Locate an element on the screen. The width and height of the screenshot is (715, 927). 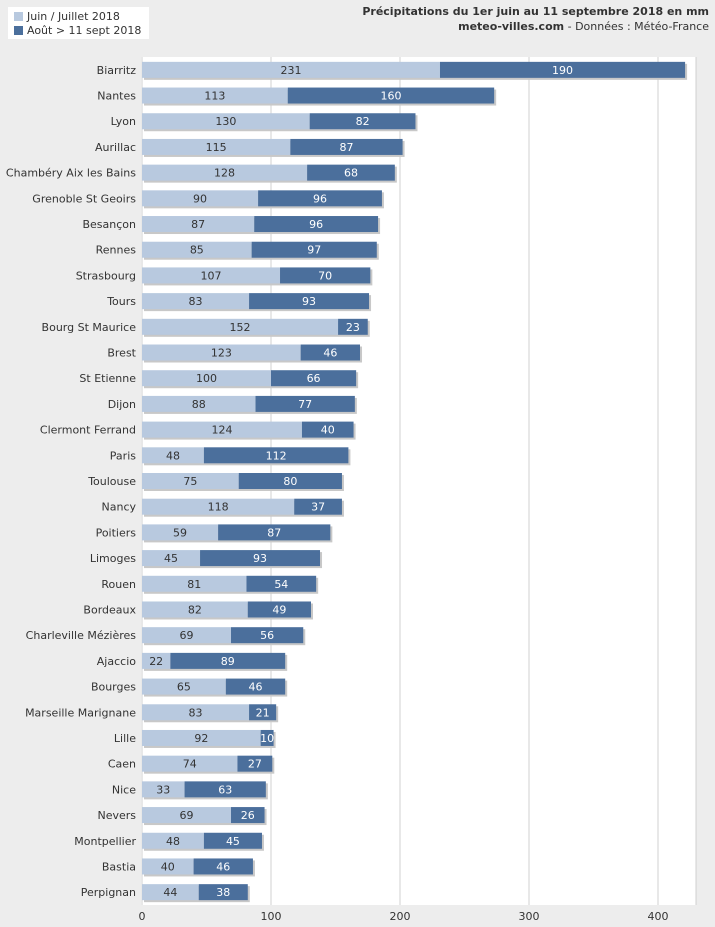
bar-label-series1: 115 is located at coordinates (216, 147).